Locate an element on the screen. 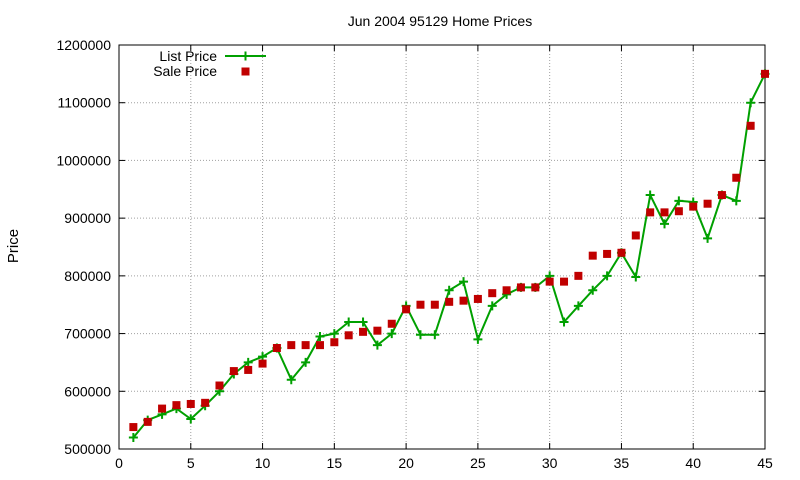 This screenshot has width=800, height=480. y-tick-label: 1100000 is located at coordinates (85, 103).